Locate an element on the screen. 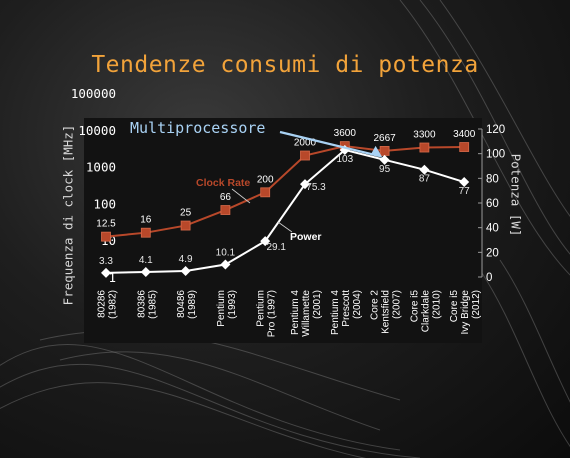 The image size is (570, 458). power-data-label: 75.3 is located at coordinates (316, 187).